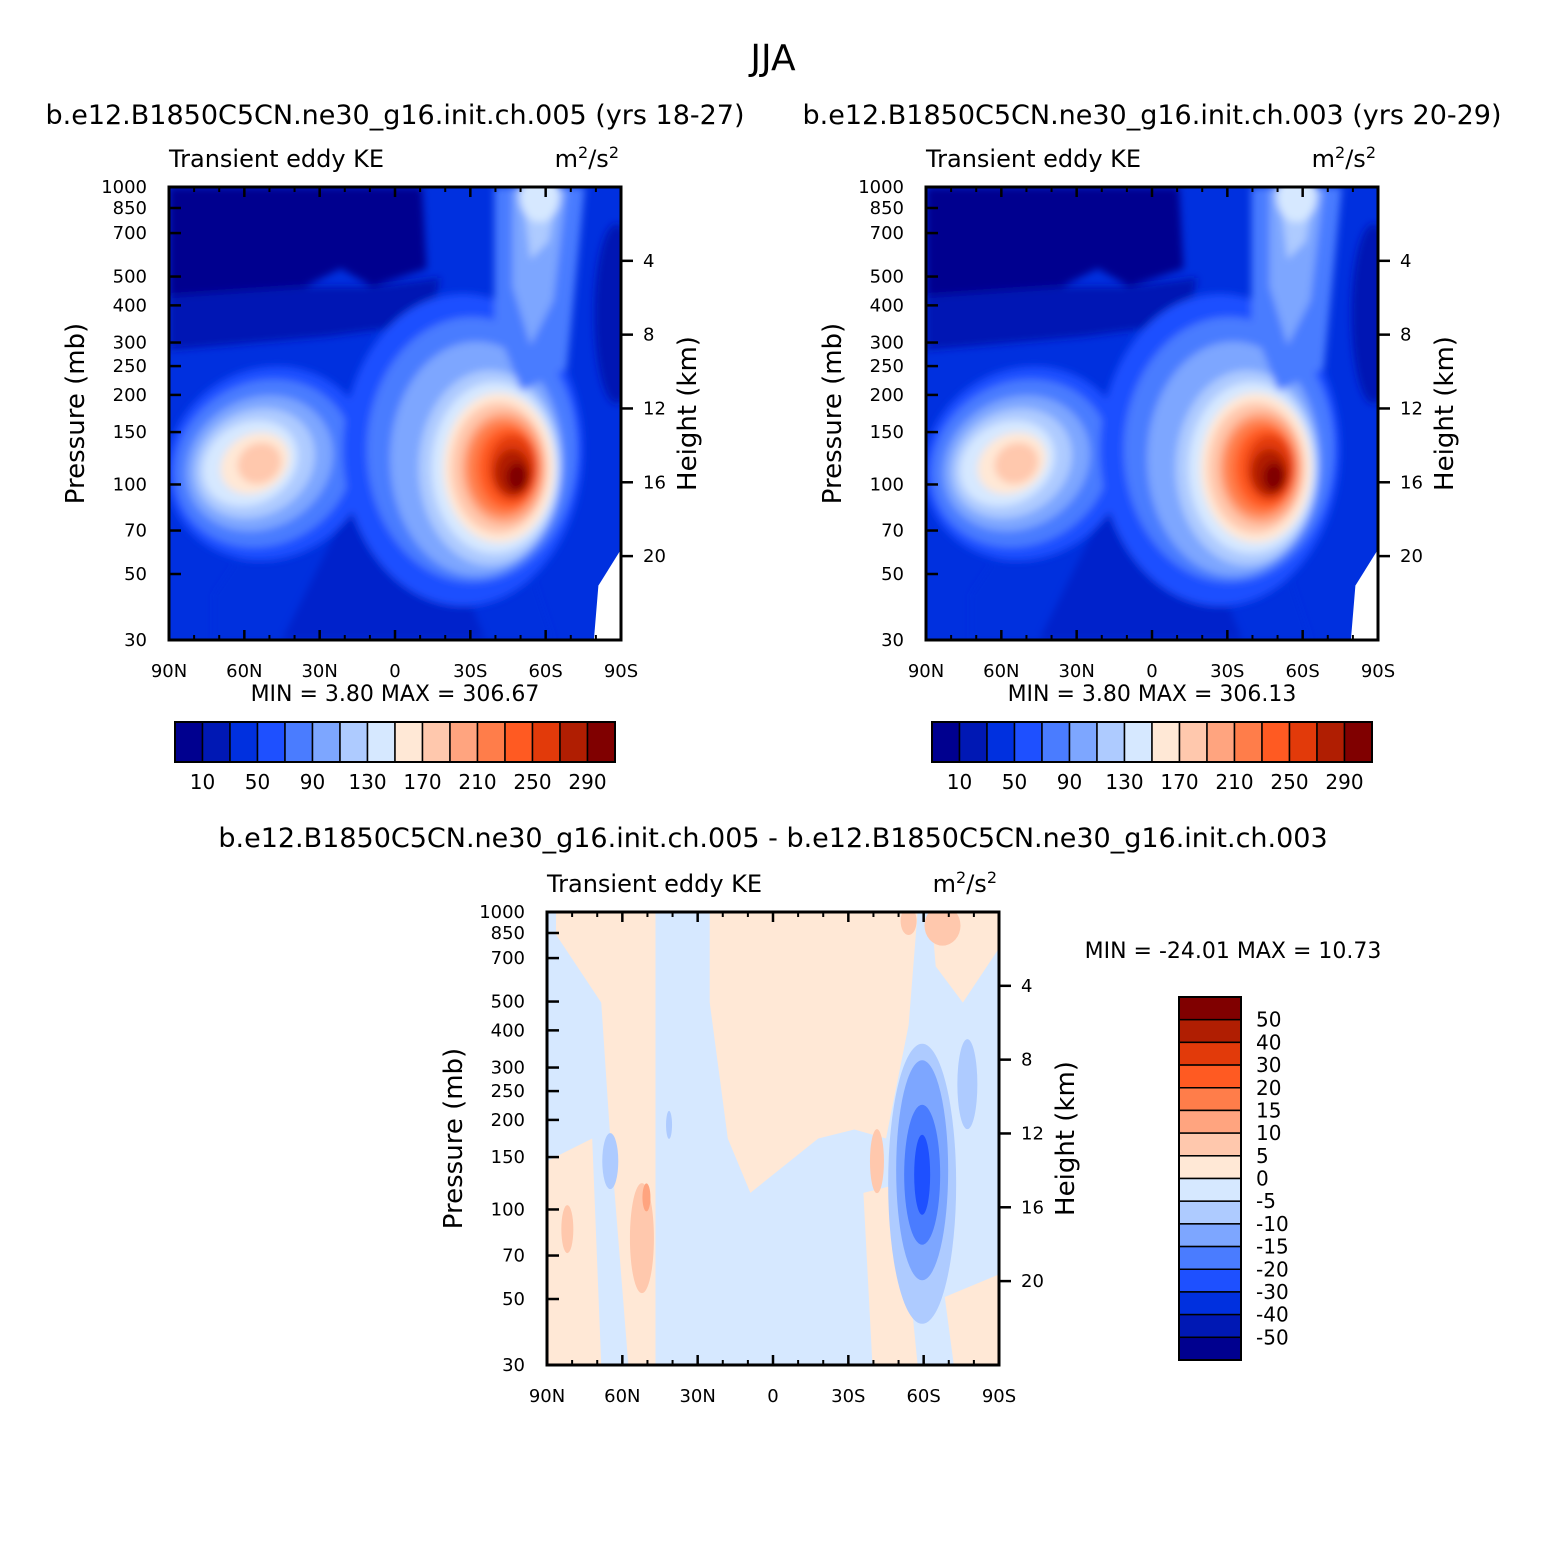 Image resolution: width=1547 pixels, height=1550 pixels. Describe the element at coordinates (532, 782) in the screenshot. I see `colorbar-label: 250` at that location.